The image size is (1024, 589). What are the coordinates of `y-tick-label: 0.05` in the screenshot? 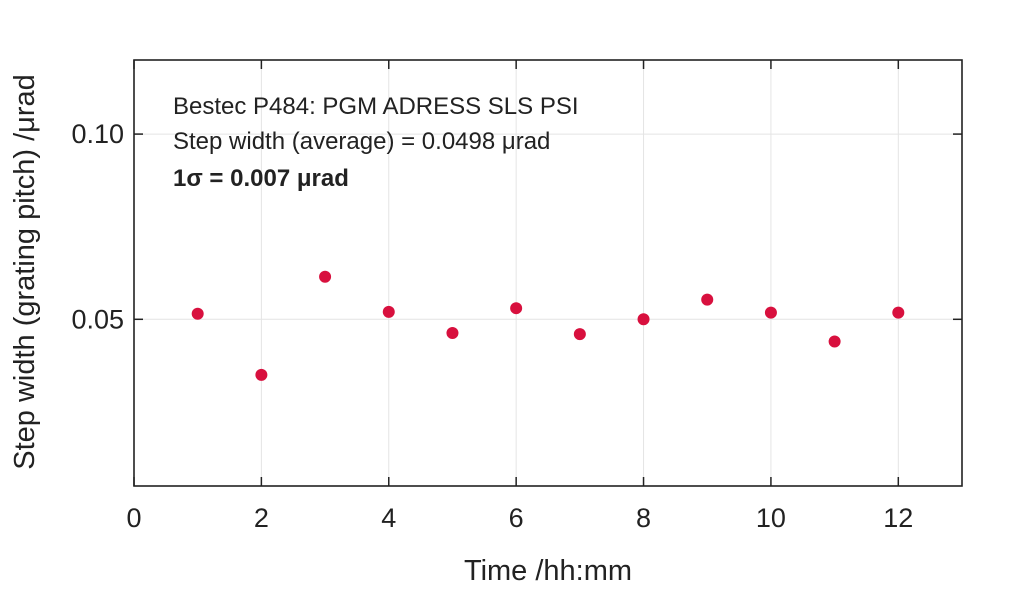 It's located at (97, 319).